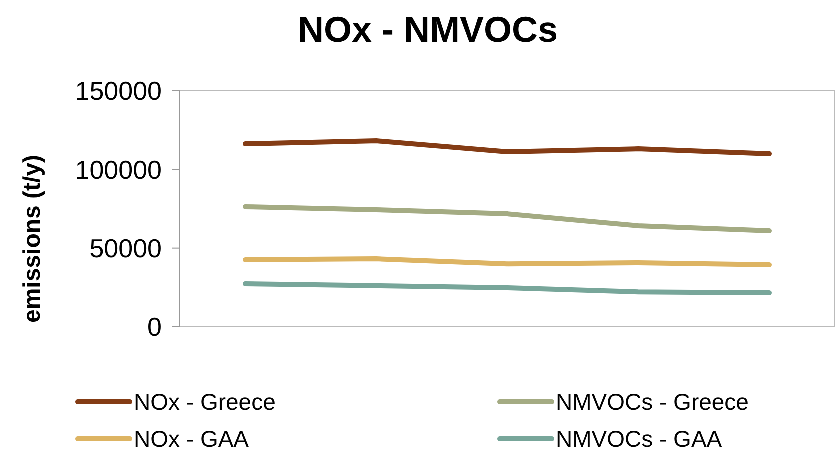  What do you see at coordinates (32, 239) in the screenshot?
I see `y-axis-title: emissions (t/y)` at bounding box center [32, 239].